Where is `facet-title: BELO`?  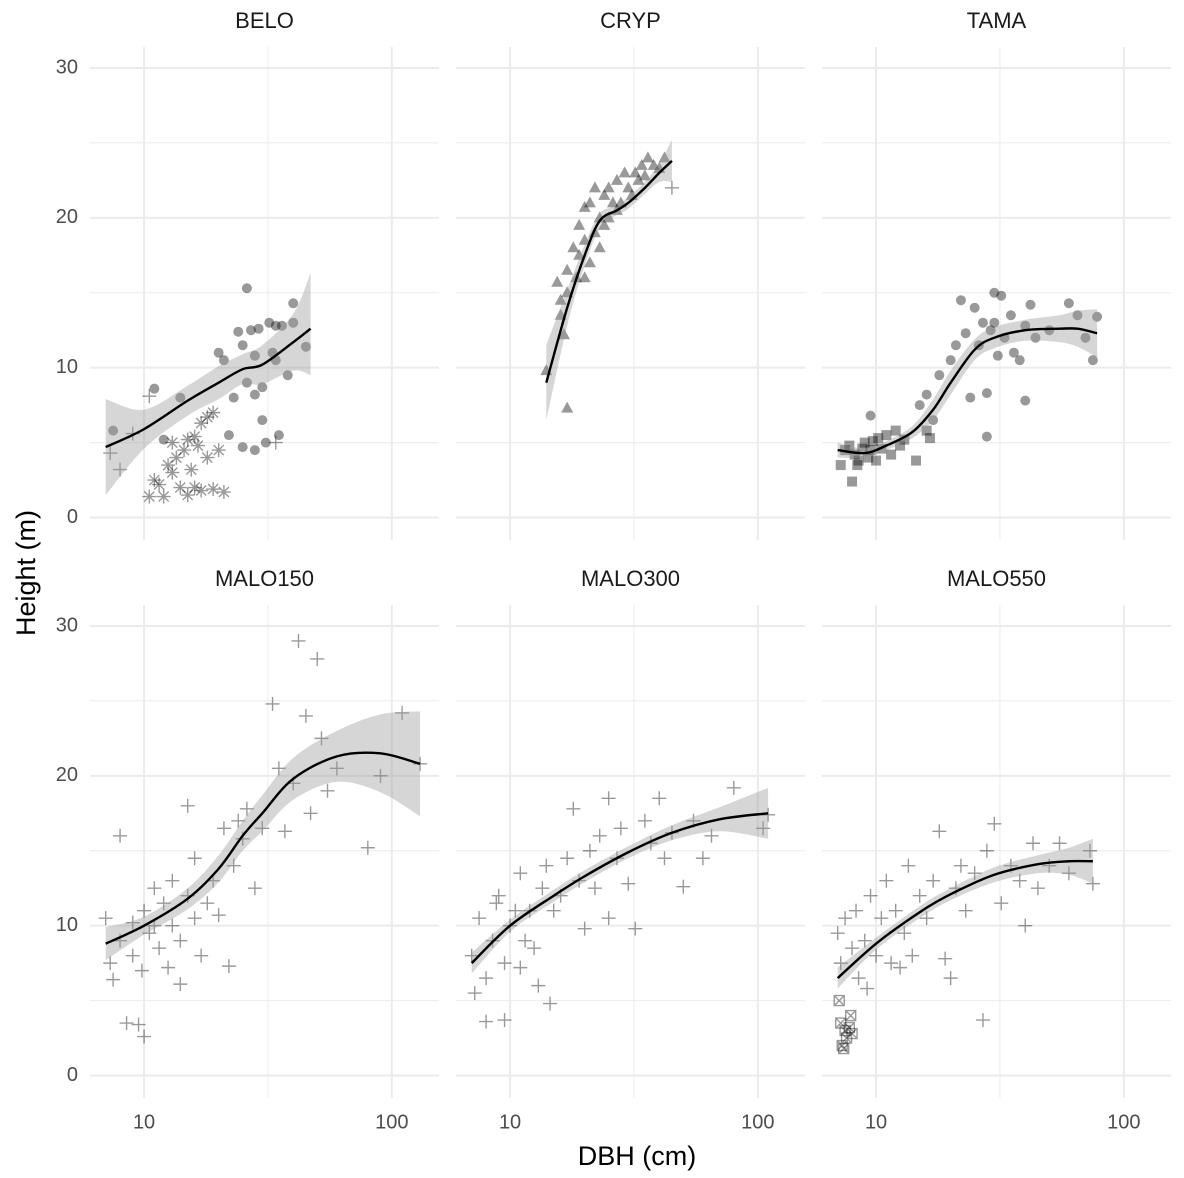 facet-title: BELO is located at coordinates (264, 20).